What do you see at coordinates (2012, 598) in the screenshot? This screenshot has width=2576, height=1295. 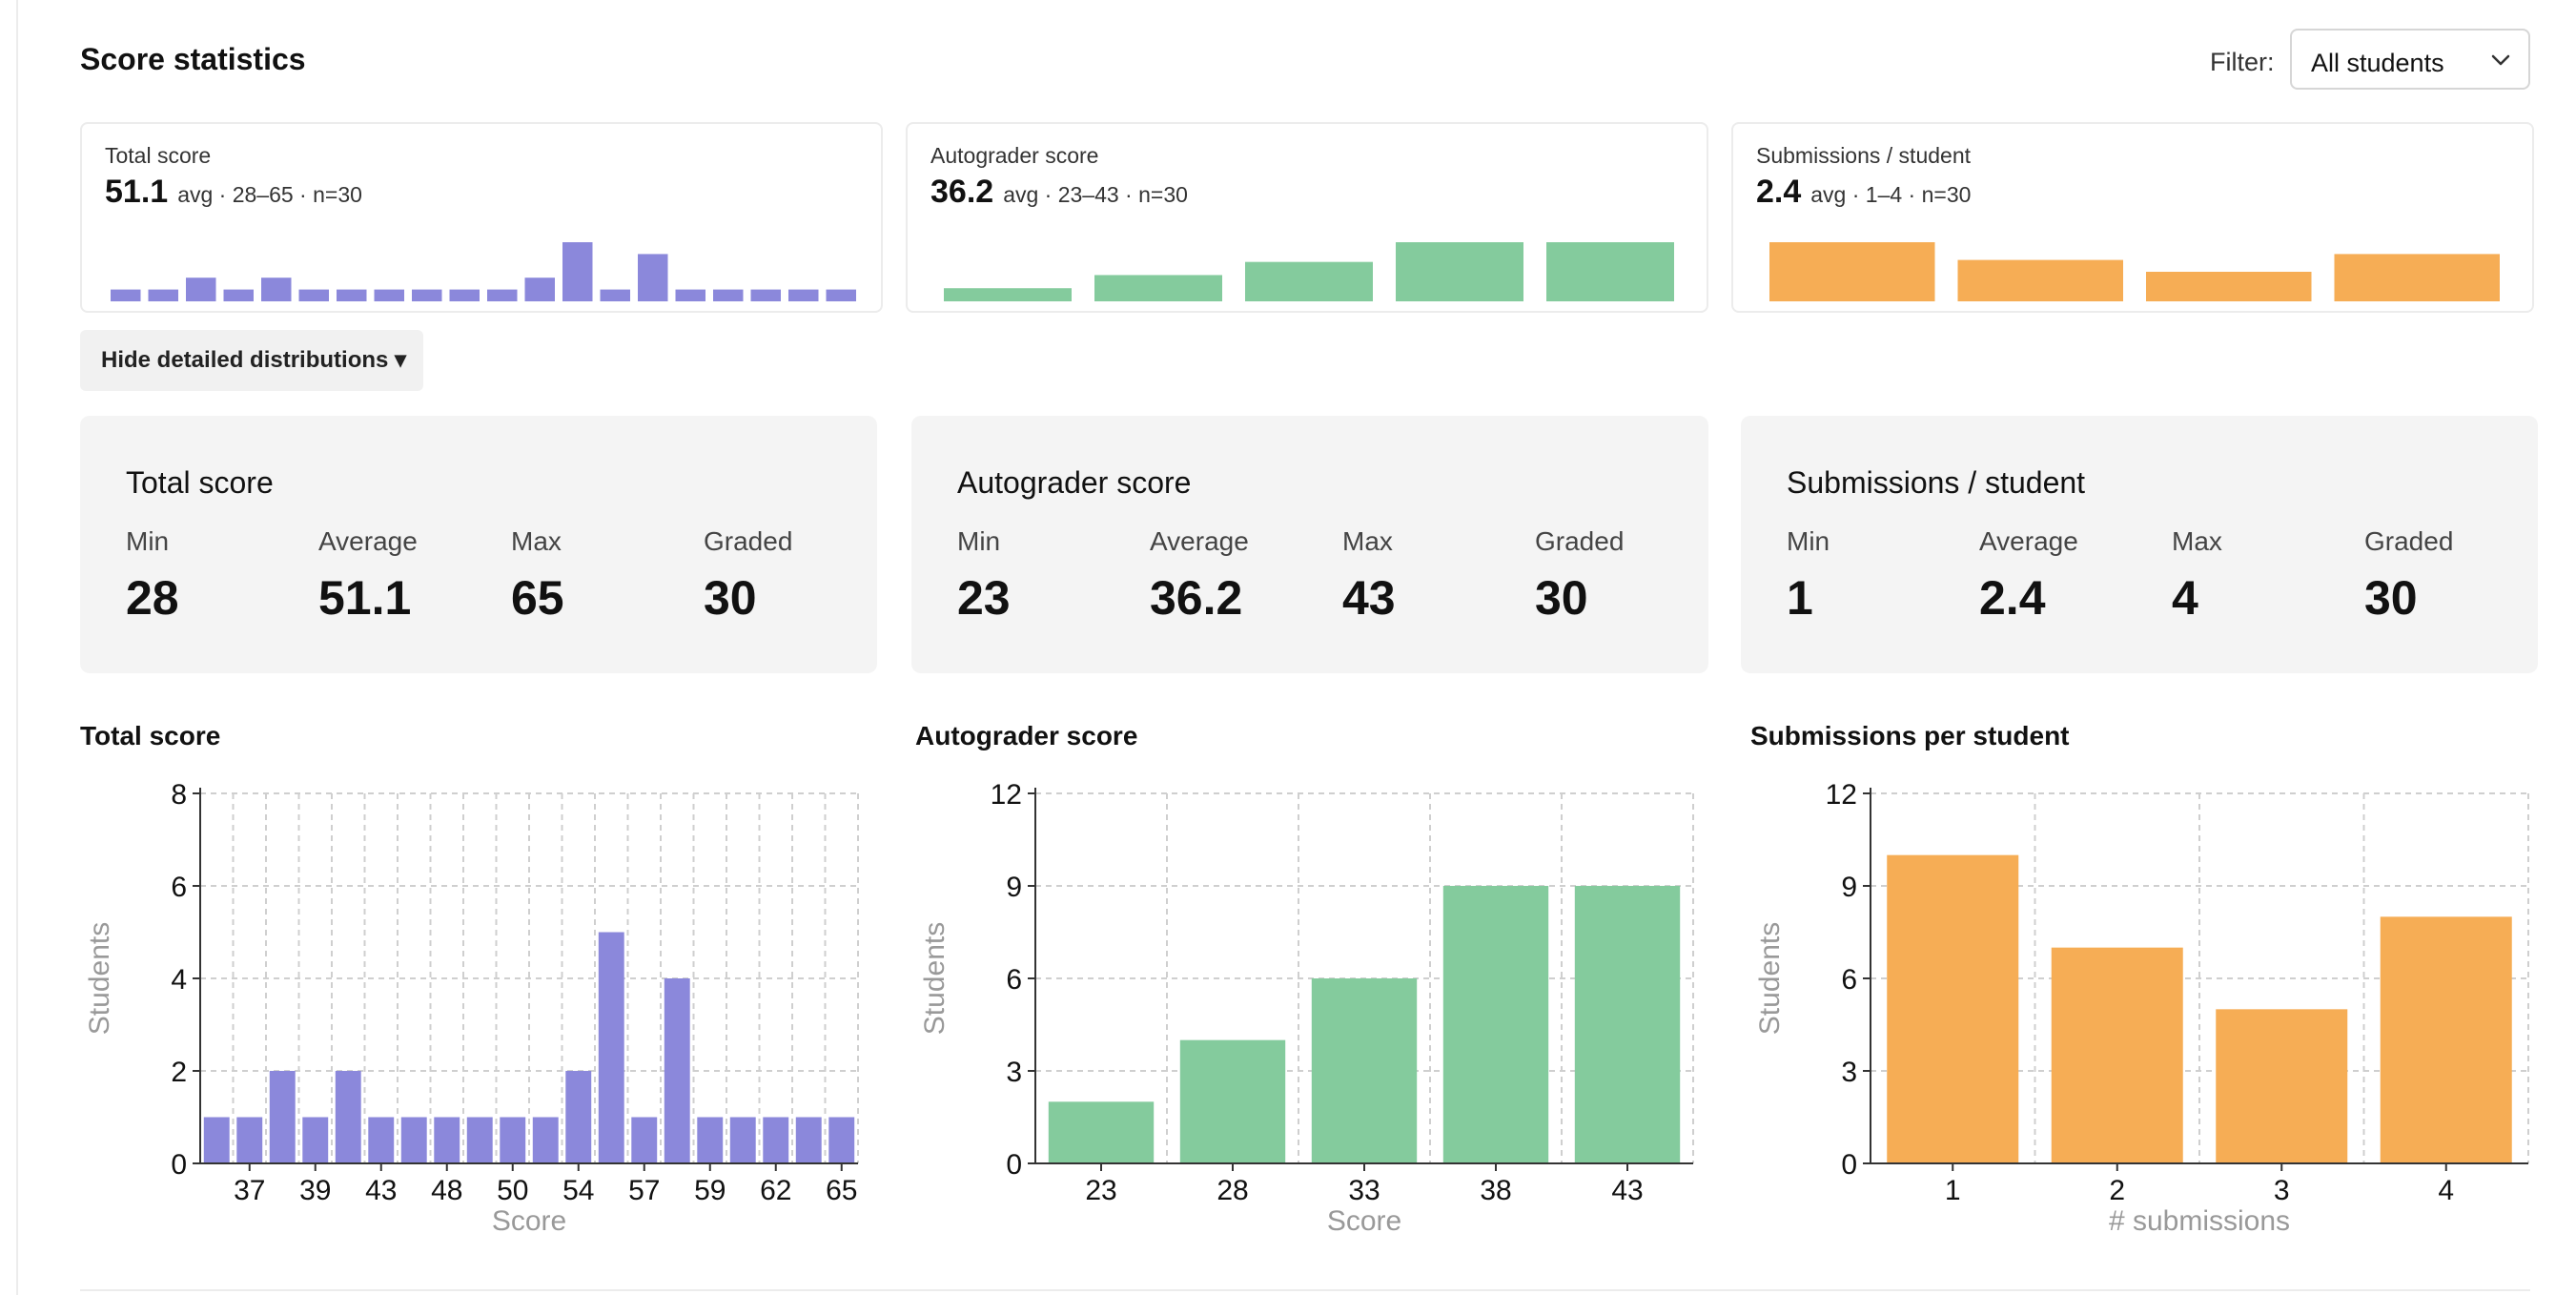 I see `stat-avg-value: 2.4` at bounding box center [2012, 598].